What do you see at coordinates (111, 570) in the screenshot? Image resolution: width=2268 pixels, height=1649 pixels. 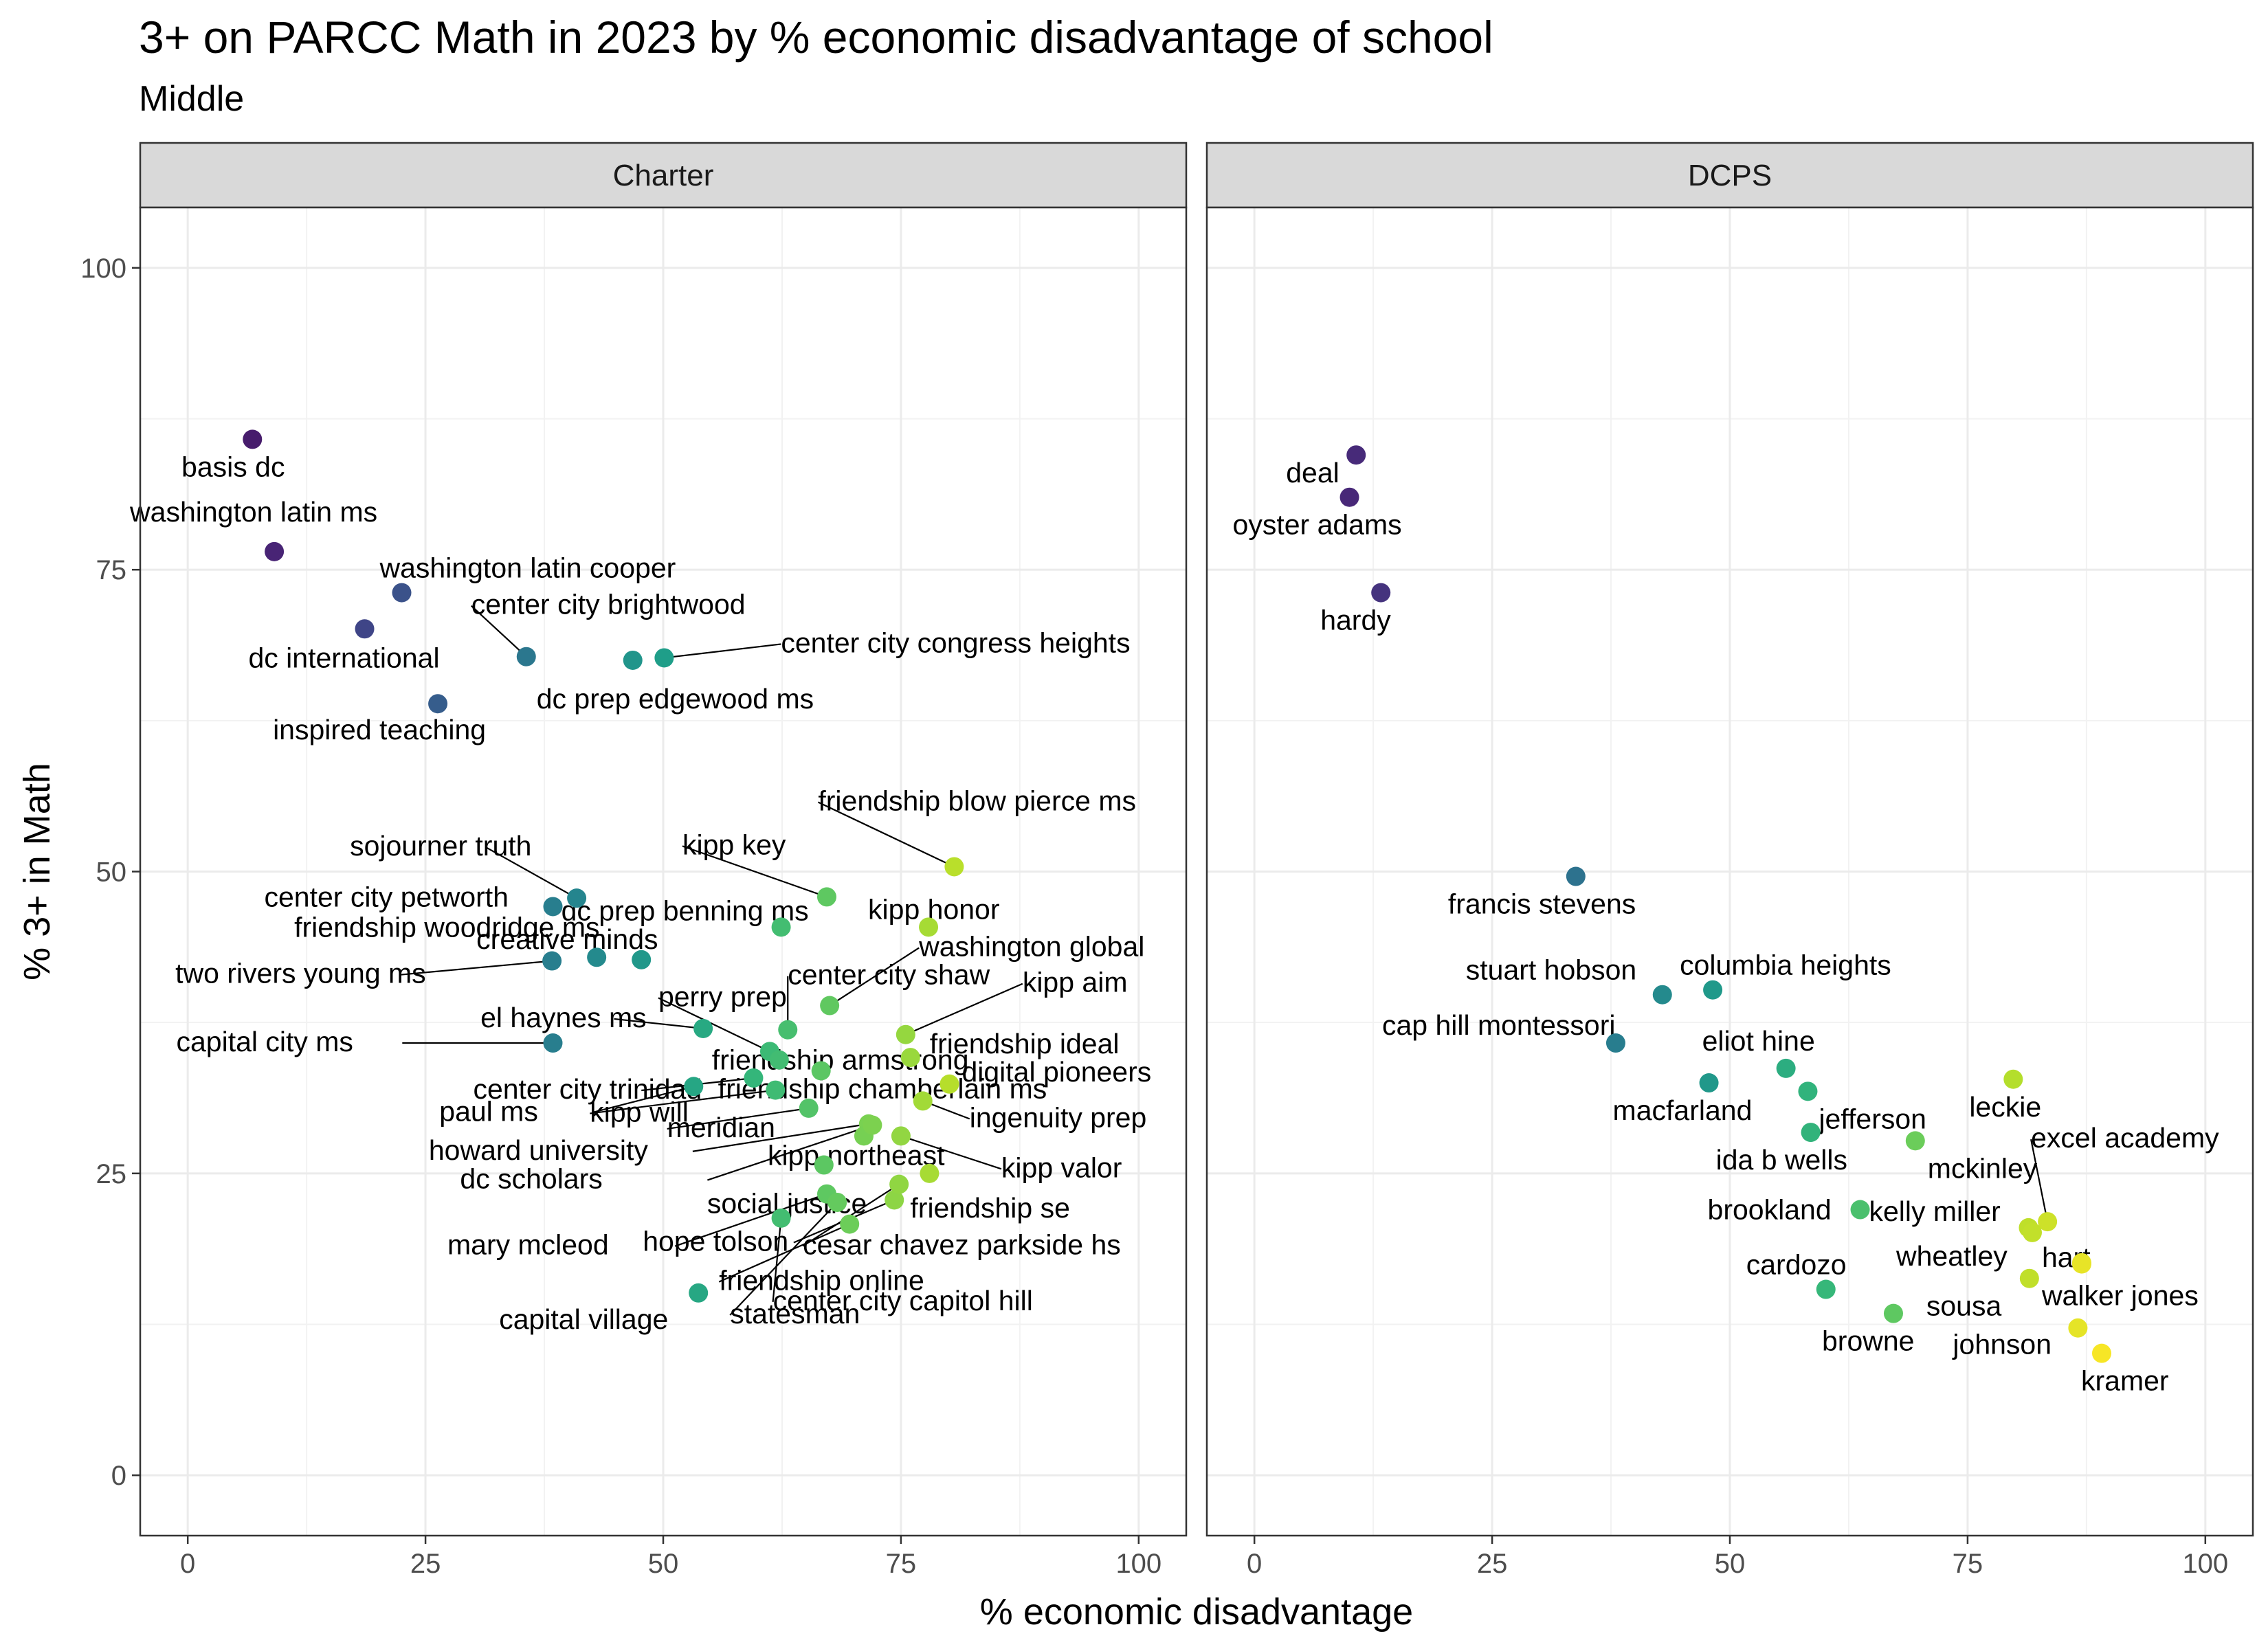 I see `y-tick-label: 75` at bounding box center [111, 570].